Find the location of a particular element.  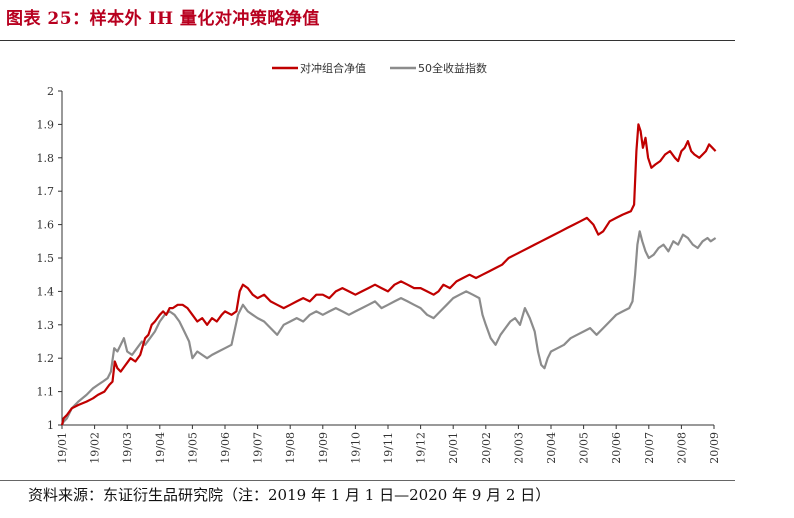

source-rule is located at coordinates (367, 480).